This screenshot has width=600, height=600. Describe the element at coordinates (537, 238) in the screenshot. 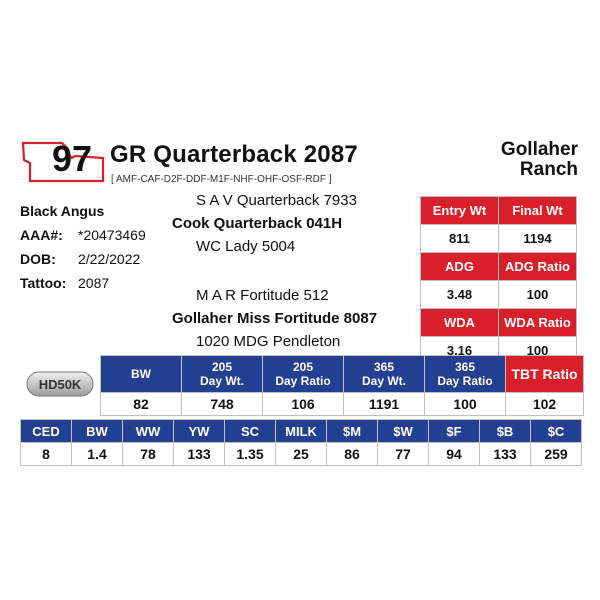

I see `final-wt-value: 1194` at that location.